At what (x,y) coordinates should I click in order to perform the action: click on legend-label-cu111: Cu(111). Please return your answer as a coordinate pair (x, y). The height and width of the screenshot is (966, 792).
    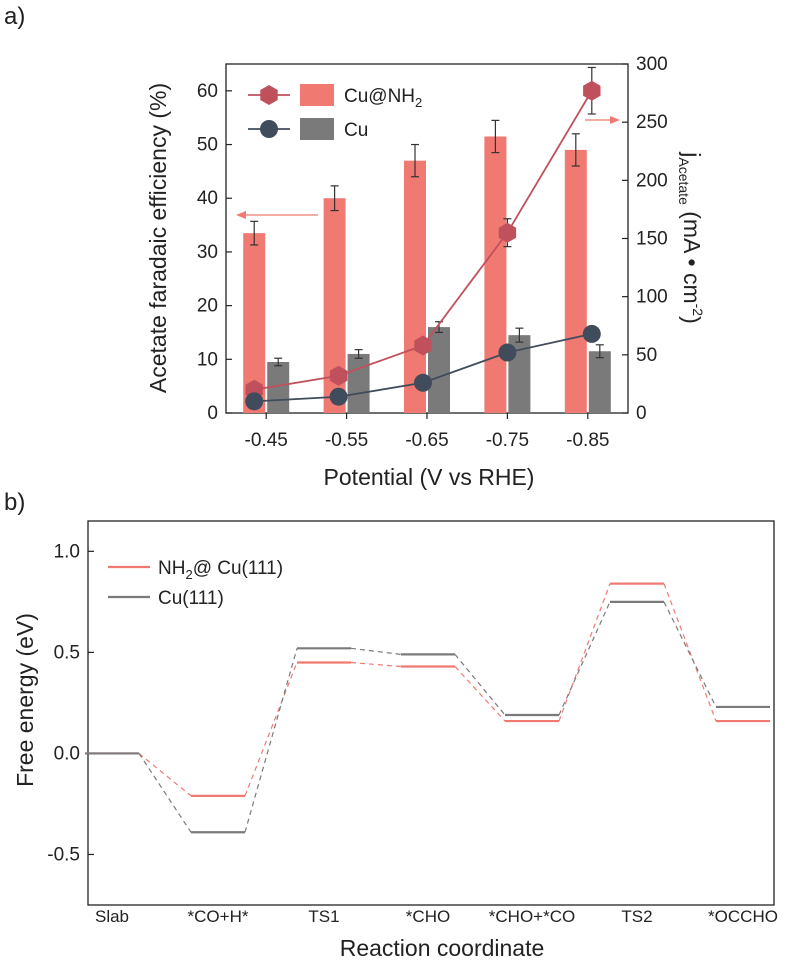
    Looking at the image, I should click on (191, 598).